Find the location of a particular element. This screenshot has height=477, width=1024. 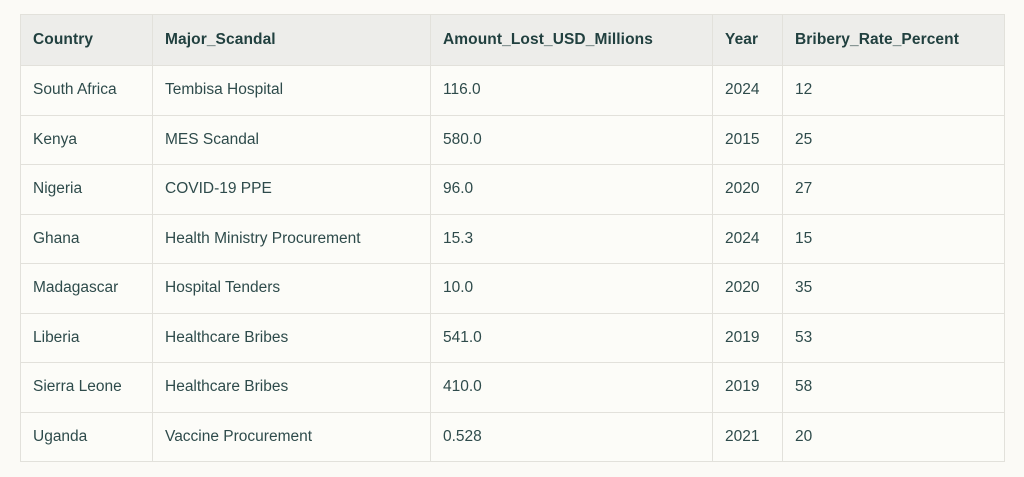

cell-bribery-rate-percent: 12 is located at coordinates (893, 90).